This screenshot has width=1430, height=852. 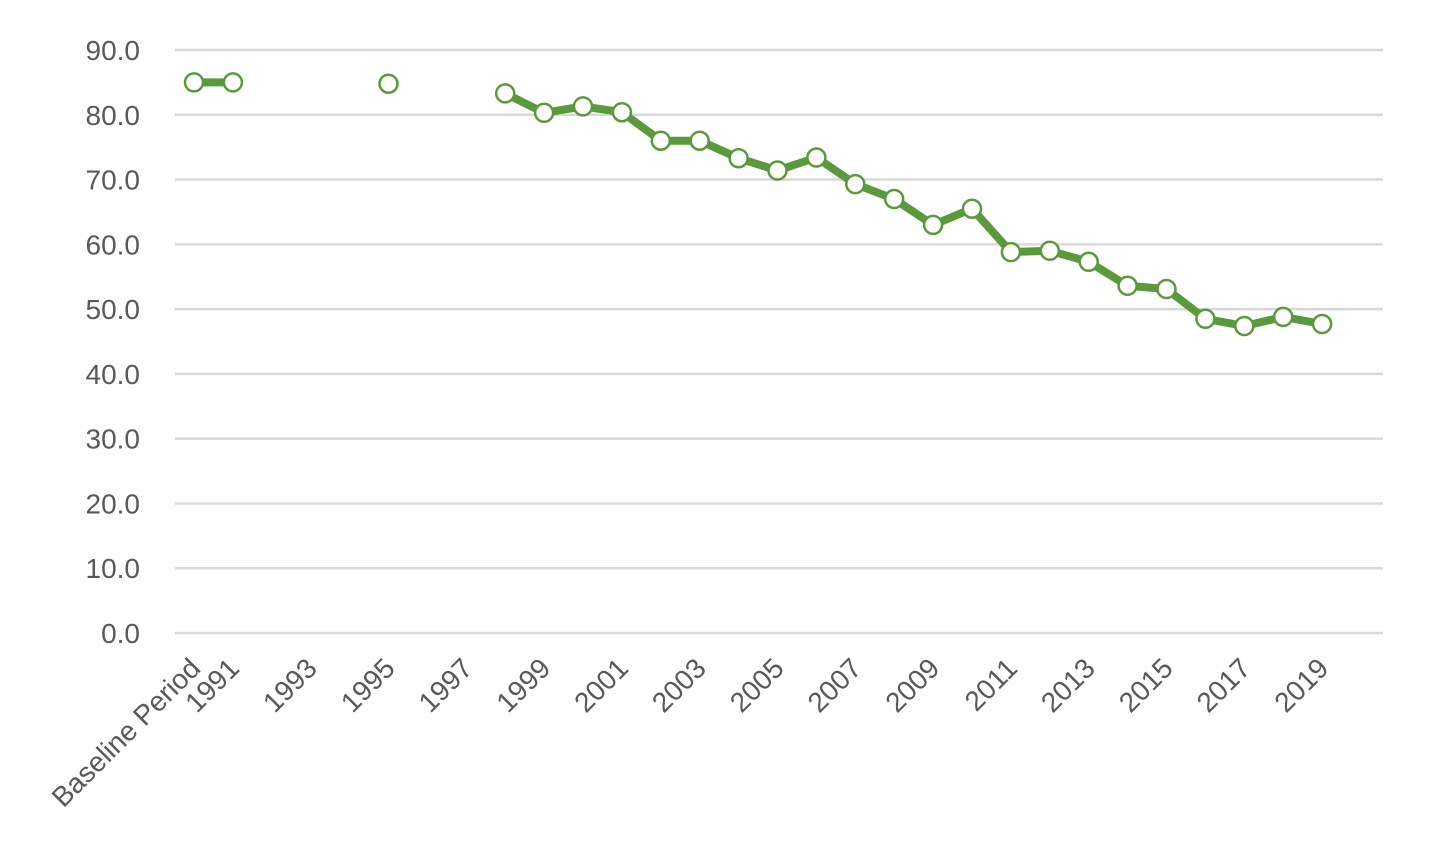 I want to click on x-tick-label: 1995, so click(x=368, y=685).